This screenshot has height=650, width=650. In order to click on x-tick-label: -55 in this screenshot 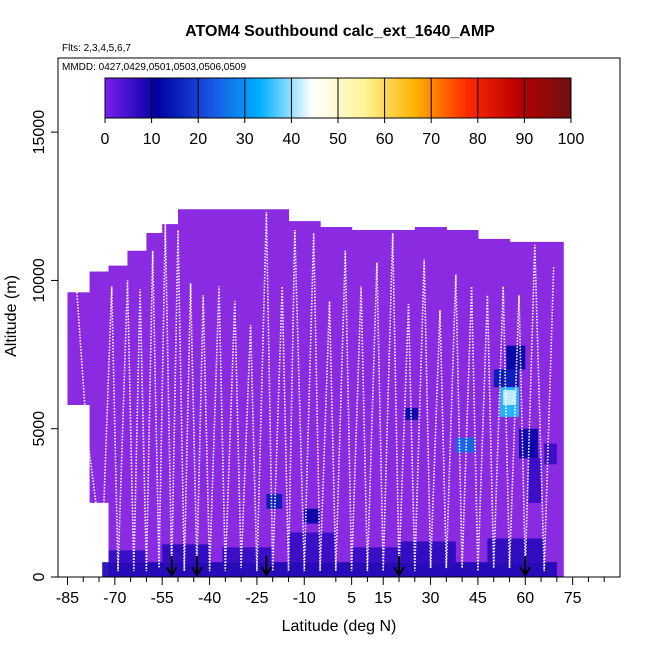, I will do `click(162, 598)`.